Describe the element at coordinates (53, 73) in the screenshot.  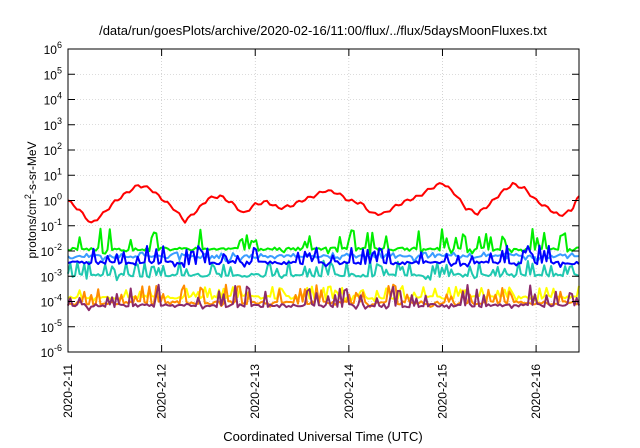
I see `y-tick-label: 10⁵` at that location.